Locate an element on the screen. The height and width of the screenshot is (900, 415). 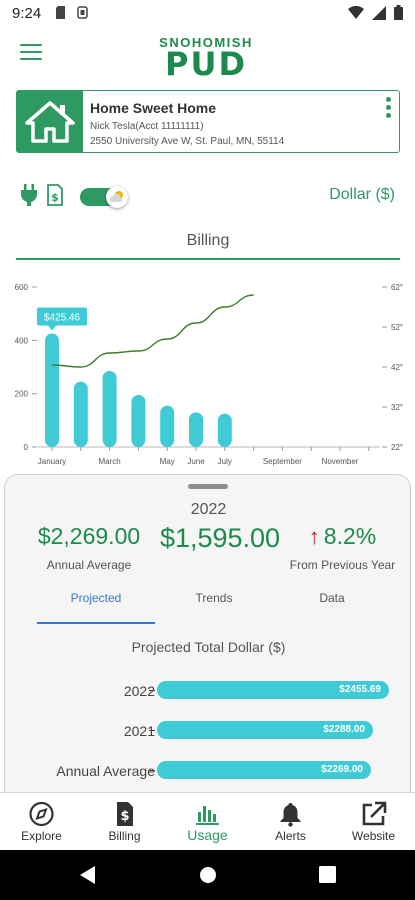
account-name: Home Sweet Home is located at coordinates (153, 108).